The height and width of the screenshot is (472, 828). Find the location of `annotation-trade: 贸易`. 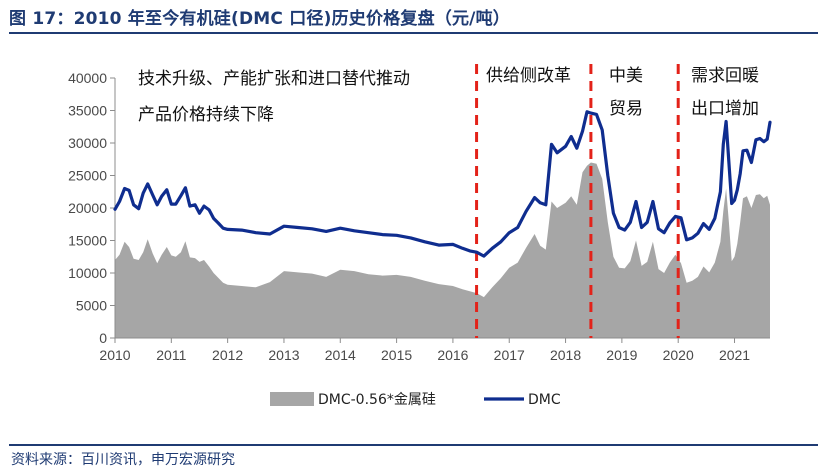

annotation-trade: 贸易 is located at coordinates (626, 109).